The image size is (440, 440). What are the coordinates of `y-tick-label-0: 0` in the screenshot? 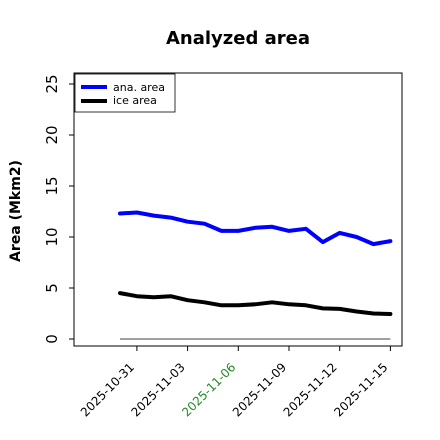 It's located at (52, 339).